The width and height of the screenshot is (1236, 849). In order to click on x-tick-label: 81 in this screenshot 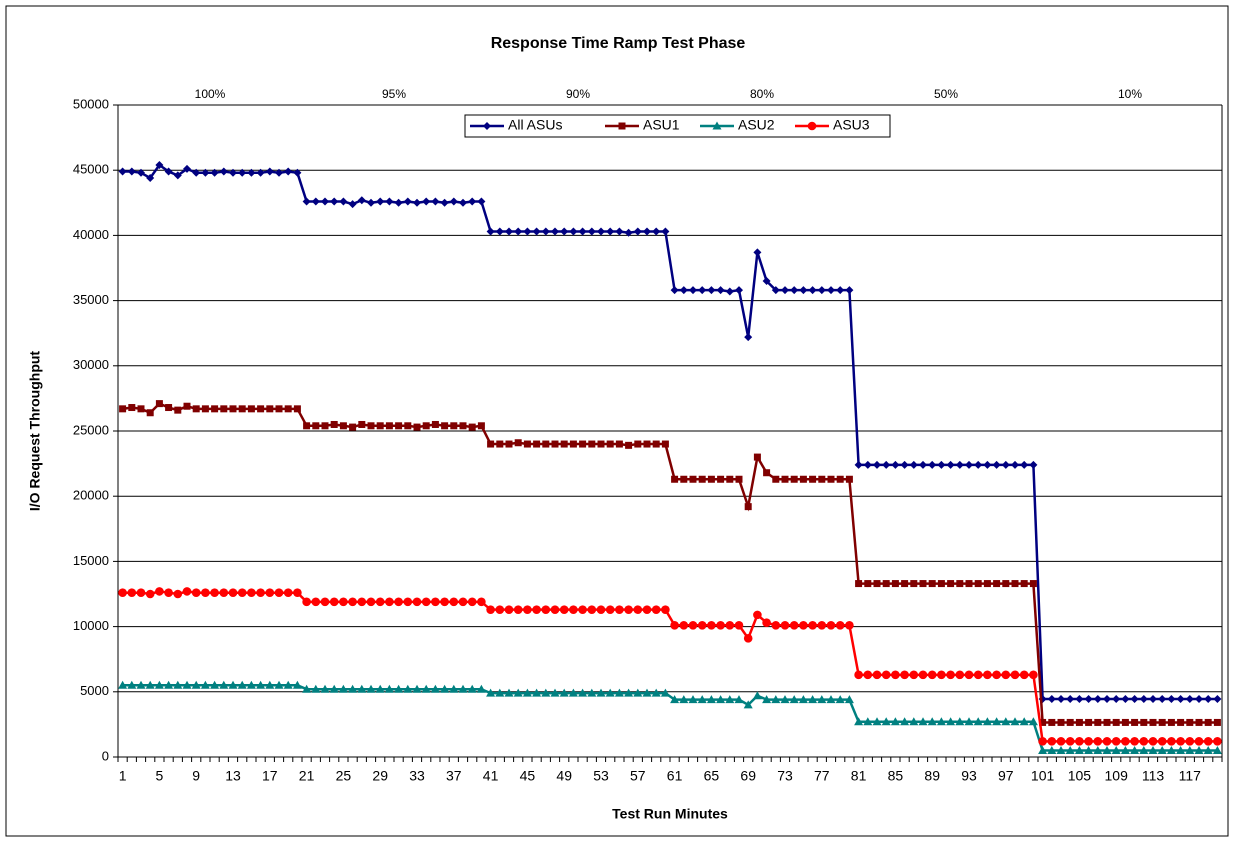, I will do `click(859, 776)`.